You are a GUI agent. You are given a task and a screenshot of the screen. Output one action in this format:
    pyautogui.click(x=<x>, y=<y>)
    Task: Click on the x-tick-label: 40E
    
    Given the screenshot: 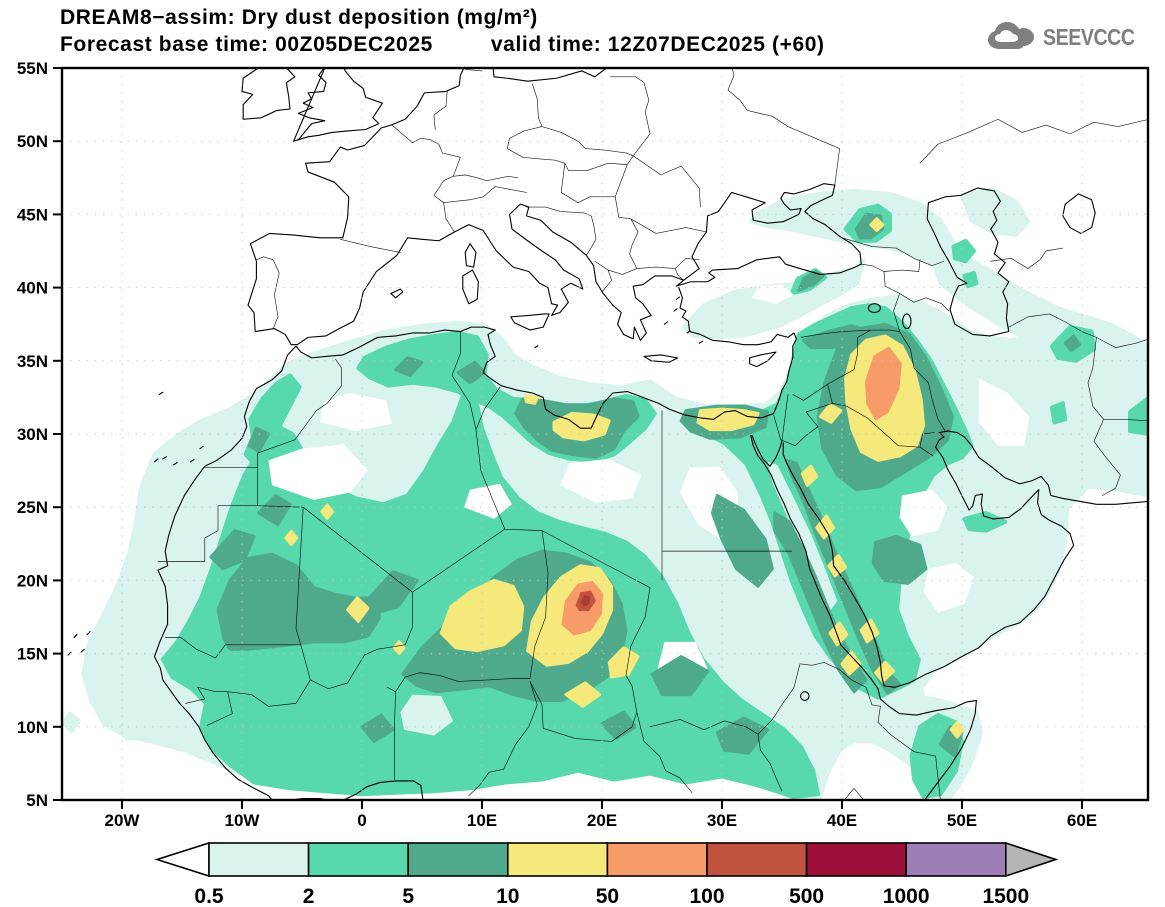 What is the action you would take?
    pyautogui.click(x=842, y=820)
    